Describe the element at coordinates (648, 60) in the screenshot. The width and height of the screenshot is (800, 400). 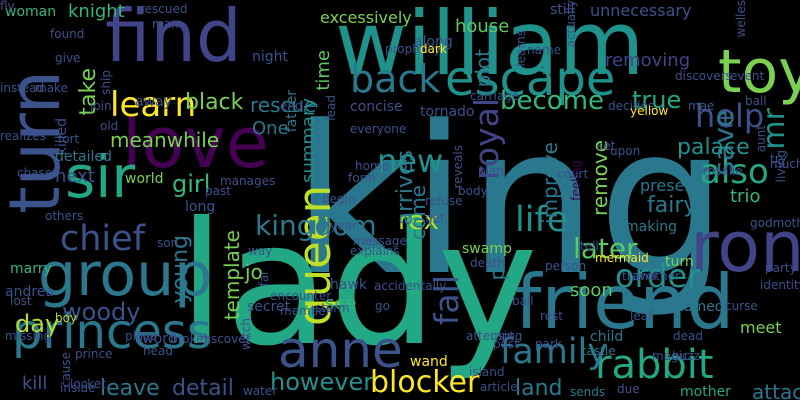
I see `cloud-word: removing` at that location.